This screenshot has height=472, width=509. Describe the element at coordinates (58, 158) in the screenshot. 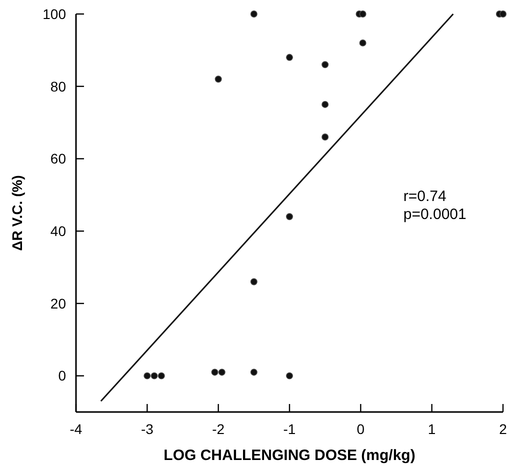

I see `y-tick-label: 60` at that location.